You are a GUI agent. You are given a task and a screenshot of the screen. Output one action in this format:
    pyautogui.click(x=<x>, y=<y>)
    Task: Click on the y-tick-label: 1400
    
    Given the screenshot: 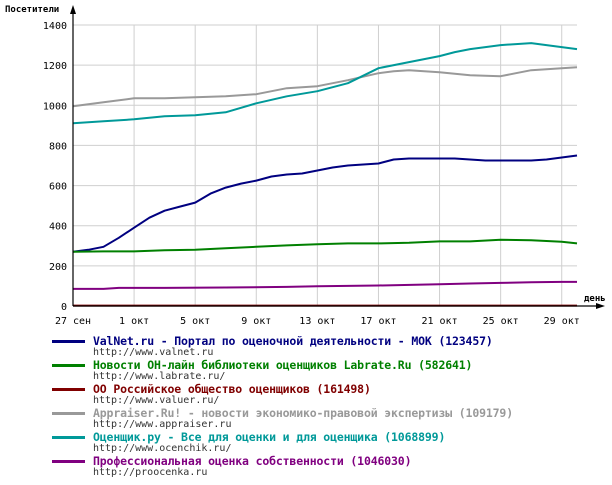 What is the action you would take?
    pyautogui.click(x=55, y=26)
    